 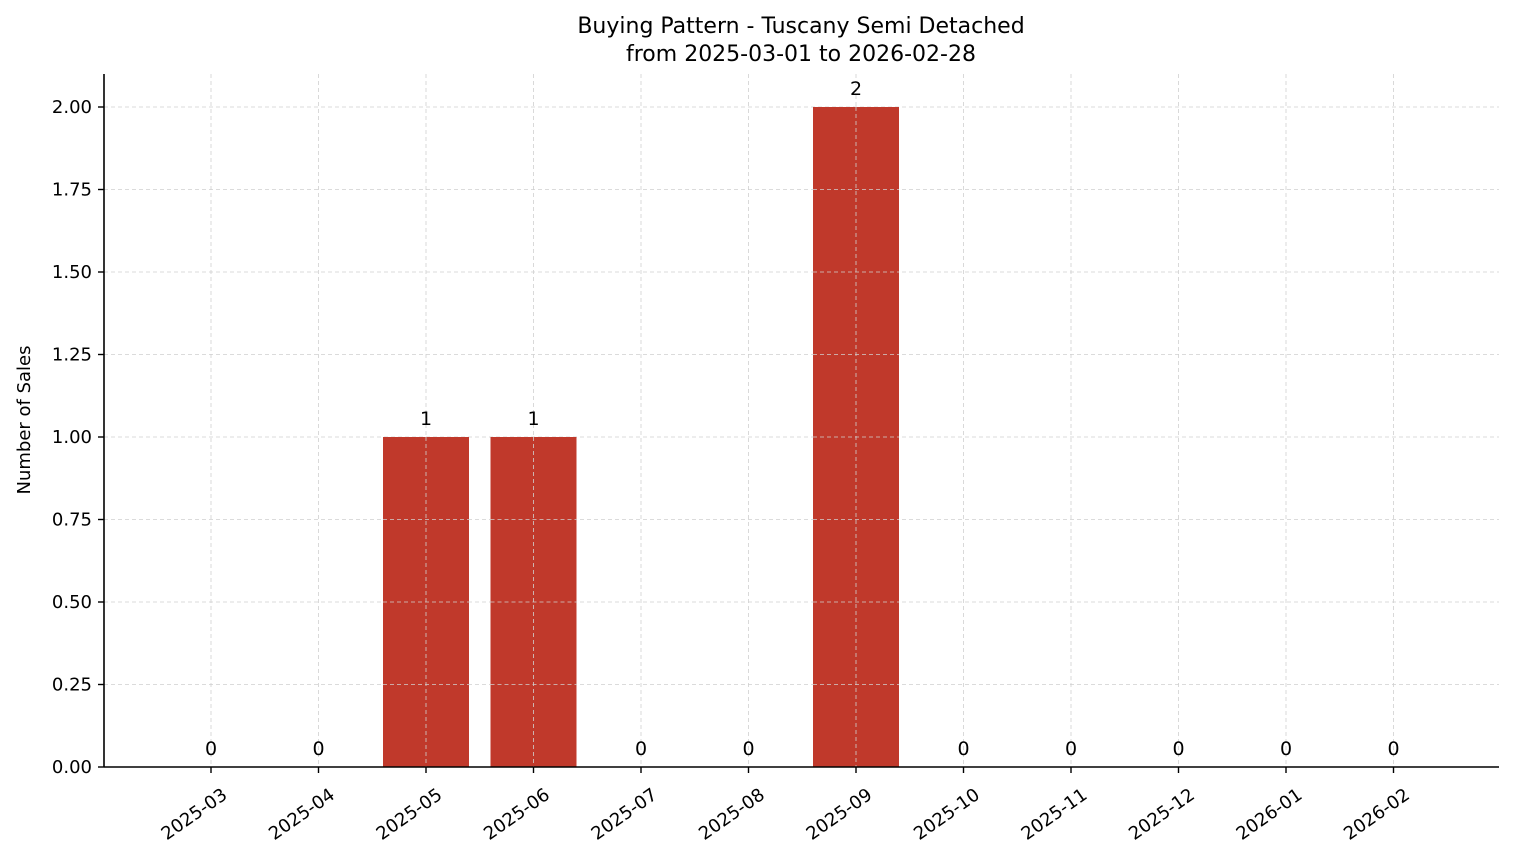 What do you see at coordinates (1055, 814) in the screenshot?
I see `x-tick-label: 2025-11` at bounding box center [1055, 814].